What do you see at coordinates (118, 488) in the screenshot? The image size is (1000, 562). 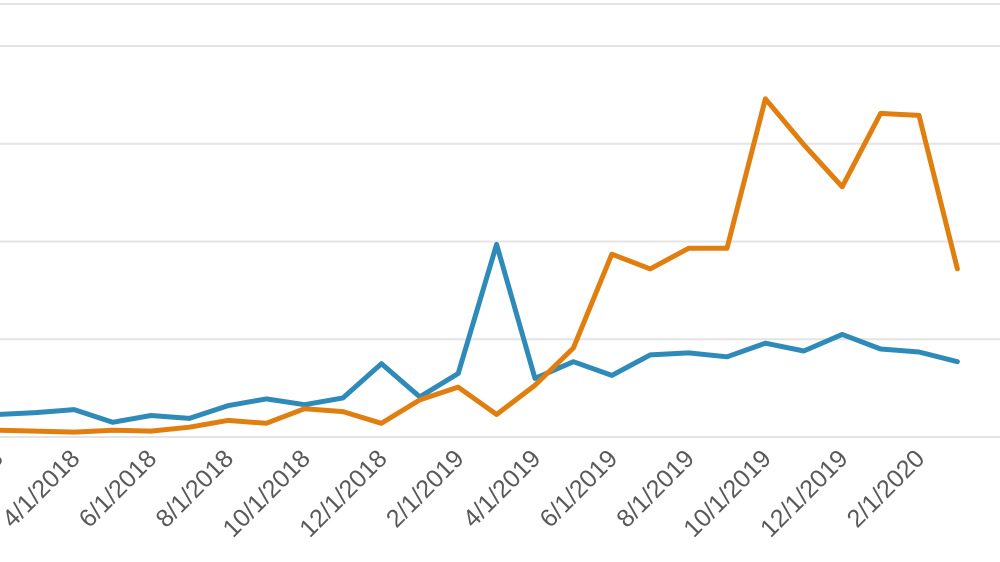 I see `x-tick-label: 6/1/2018` at bounding box center [118, 488].